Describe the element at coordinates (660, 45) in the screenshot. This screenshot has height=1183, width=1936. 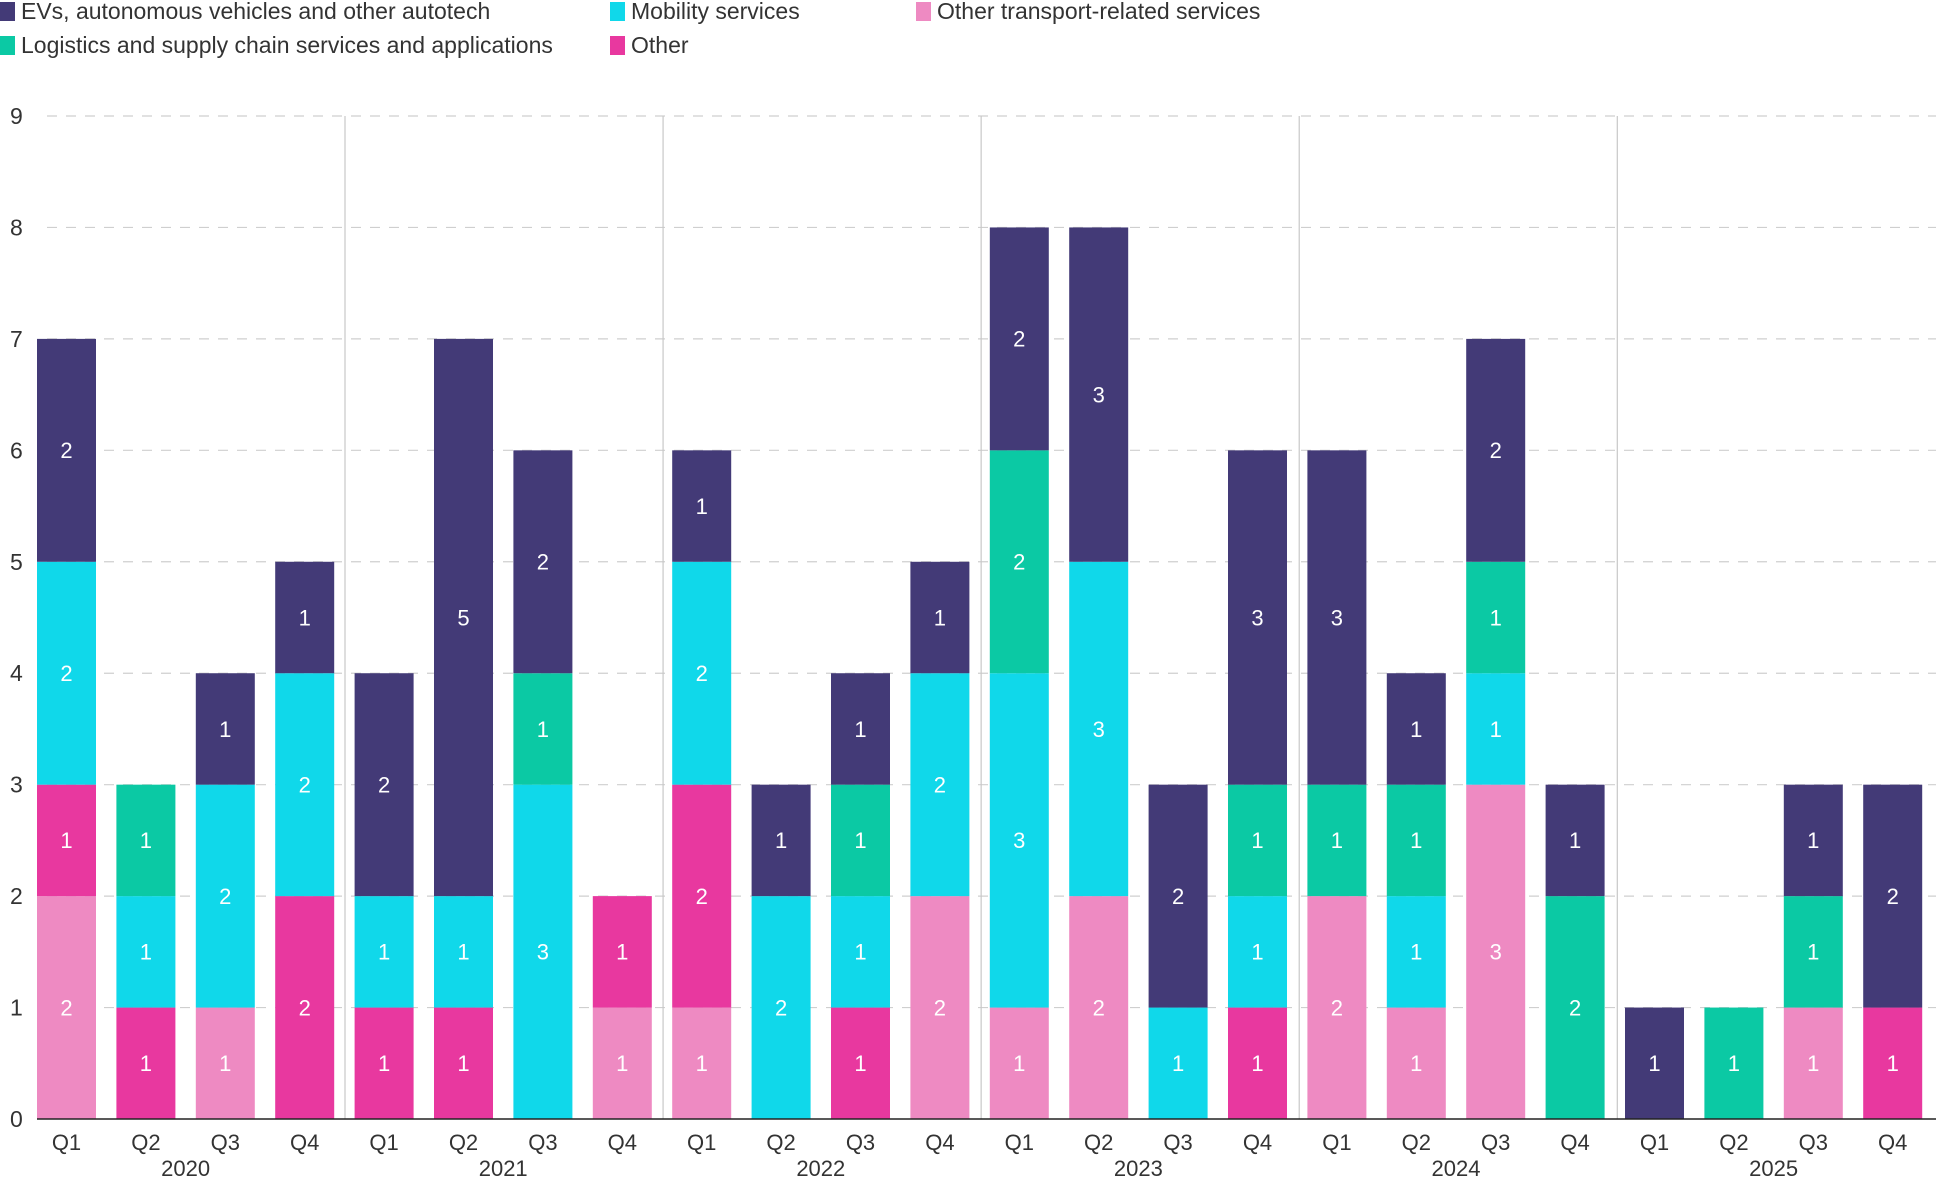
I see `legend-label: Other` at that location.